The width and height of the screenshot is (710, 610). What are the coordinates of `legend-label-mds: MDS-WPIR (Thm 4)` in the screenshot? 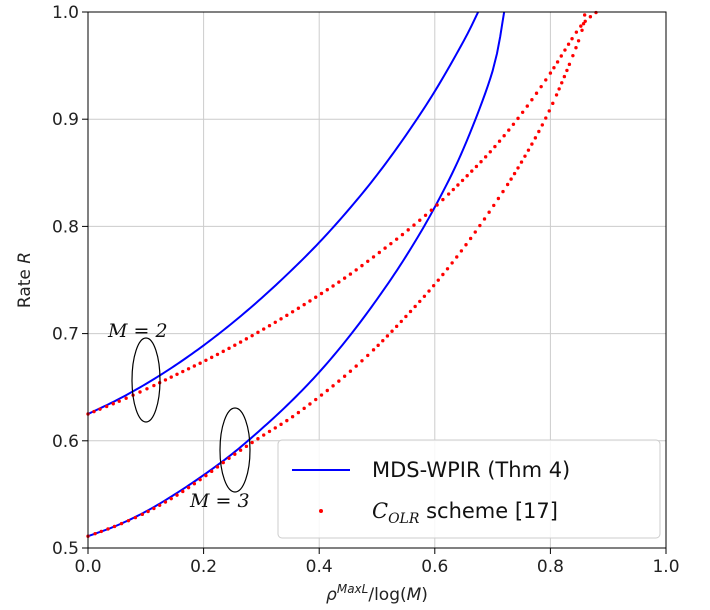 It's located at (471, 470).